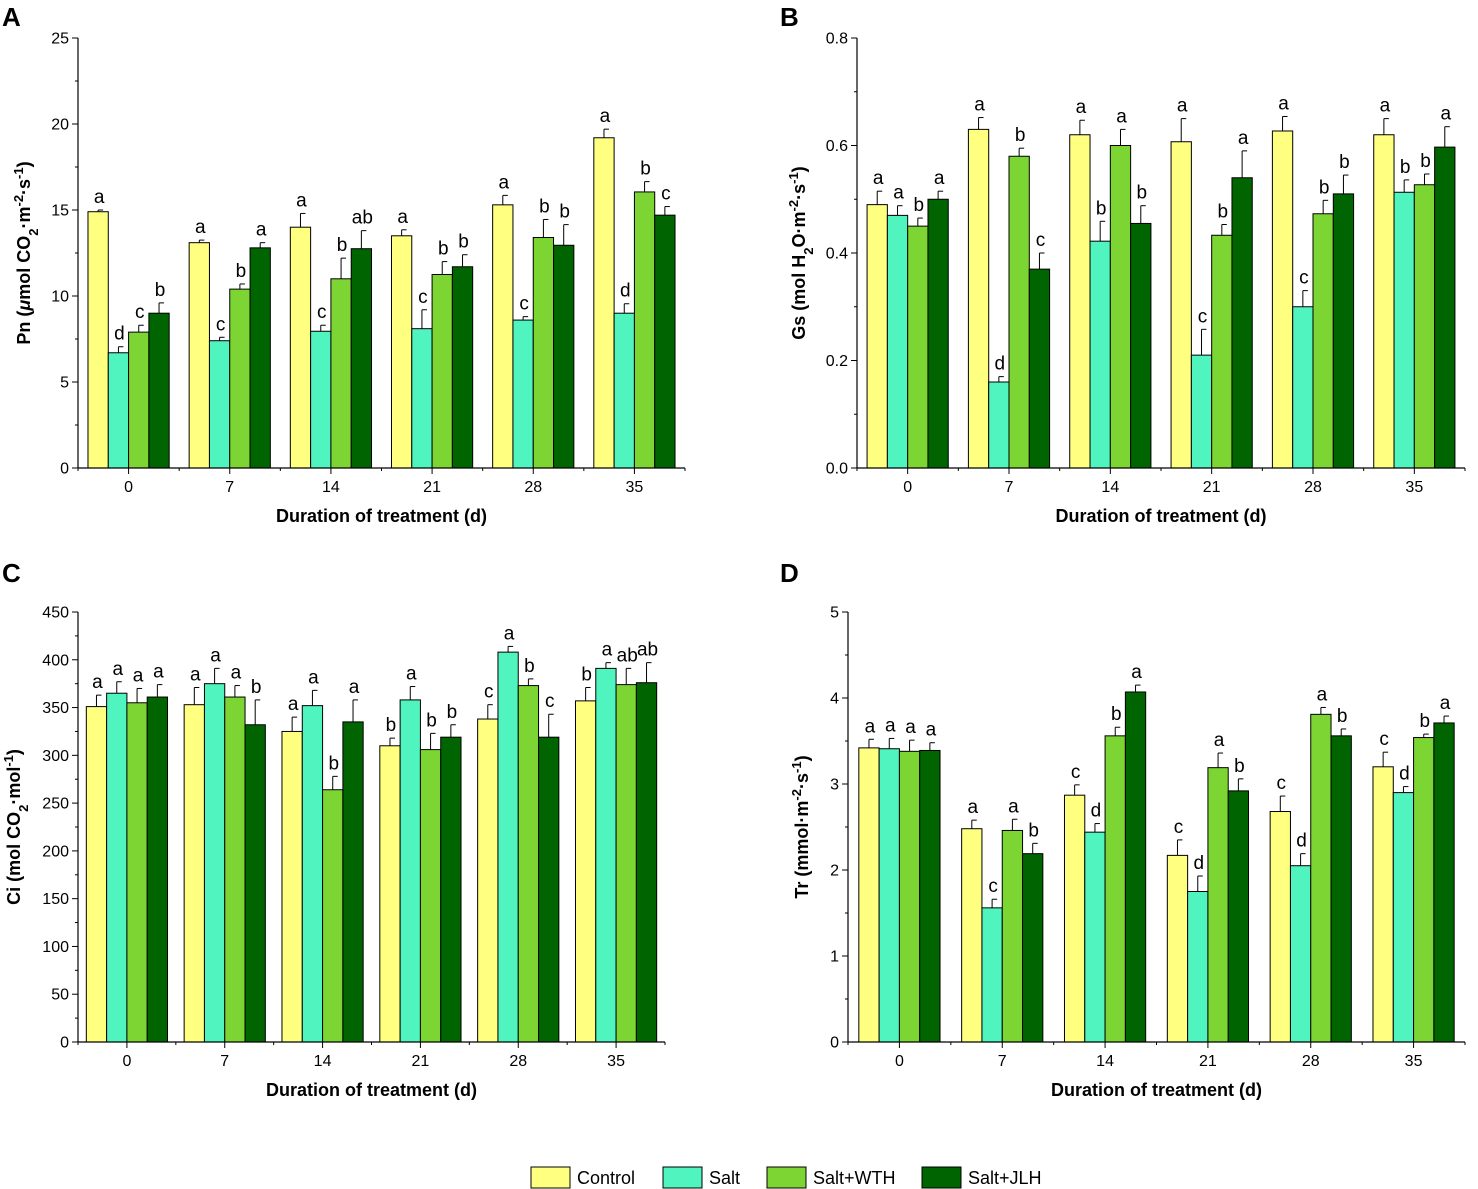 The height and width of the screenshot is (1189, 1478). I want to click on bar-group: ba ab ab, so click(616, 841).